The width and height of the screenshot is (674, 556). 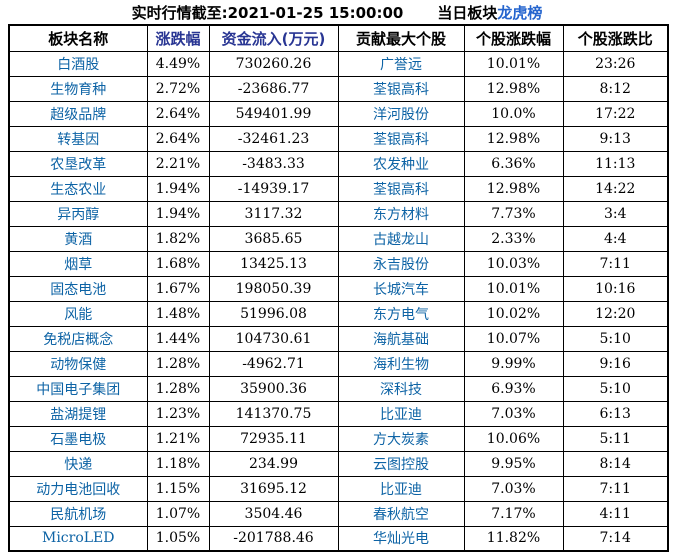 What do you see at coordinates (178, 288) in the screenshot?
I see `sector-change-value: 1.67%` at bounding box center [178, 288].